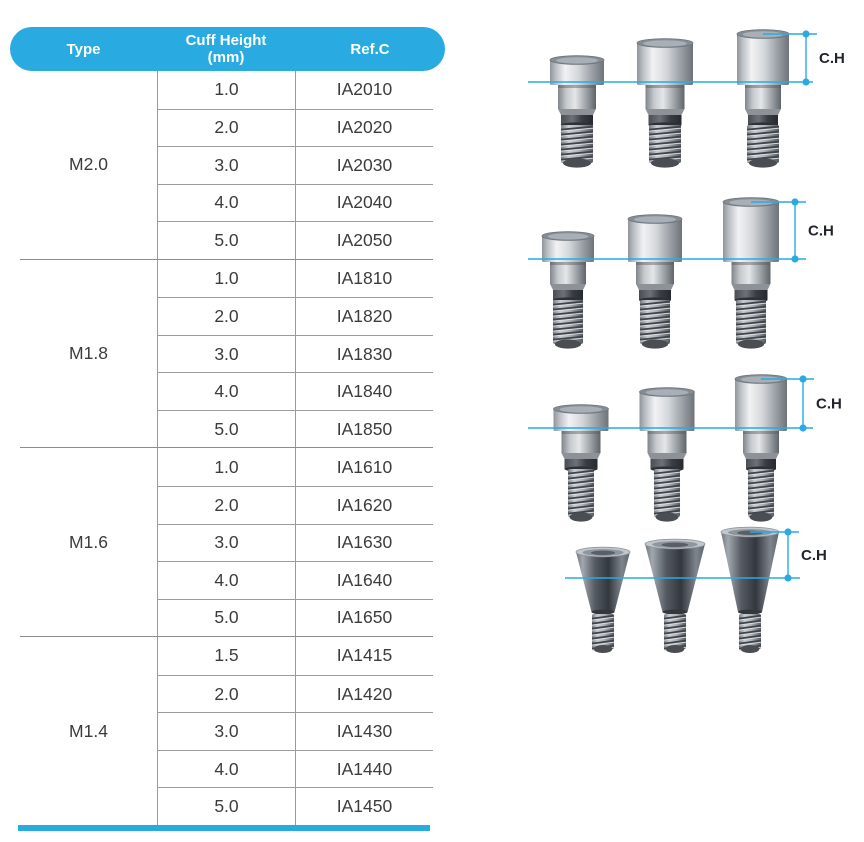 The image size is (864, 842). I want to click on table-row: 1.0 IA1610, so click(295, 467).